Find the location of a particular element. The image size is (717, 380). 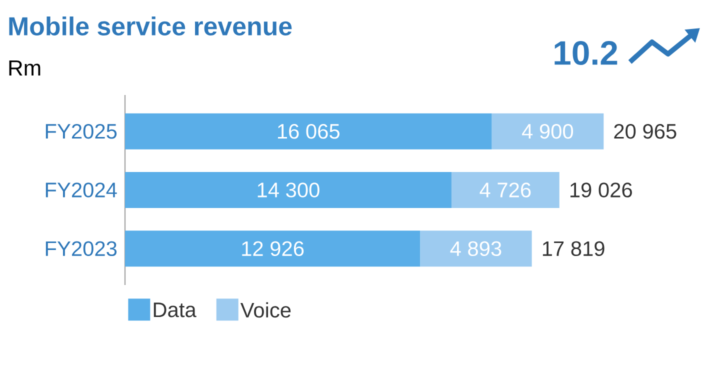

total-label: 17 819 is located at coordinates (573, 248).